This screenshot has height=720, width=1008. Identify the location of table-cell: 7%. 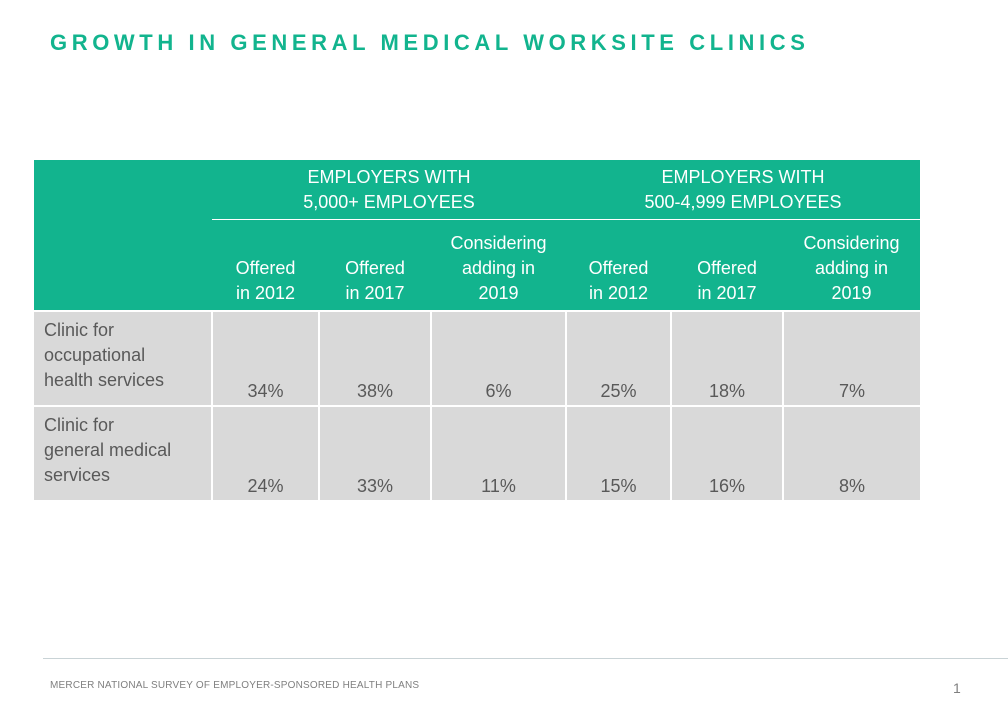
(851, 358).